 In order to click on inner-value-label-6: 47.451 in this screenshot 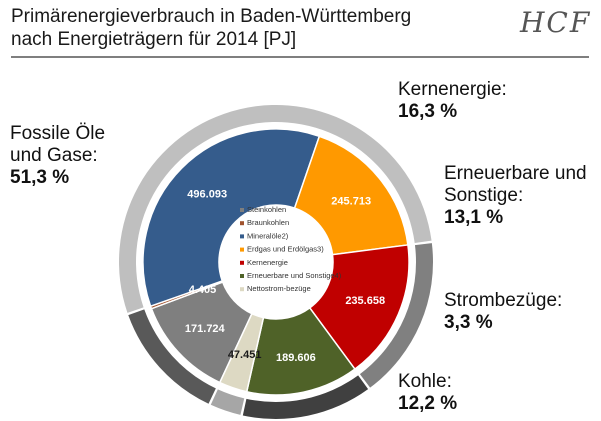, I will do `click(245, 355)`.